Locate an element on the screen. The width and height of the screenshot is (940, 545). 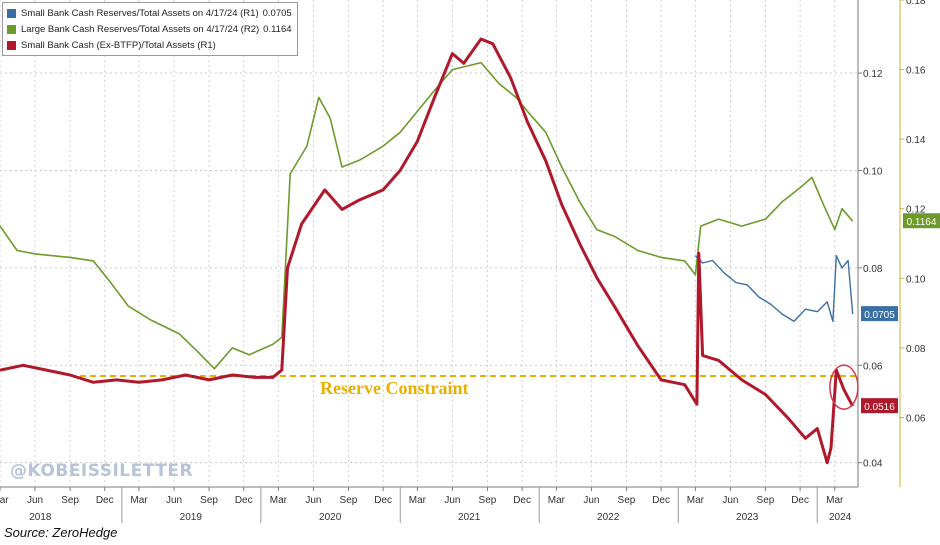
r2-tick-label: 0.18 is located at coordinates (916, 3).